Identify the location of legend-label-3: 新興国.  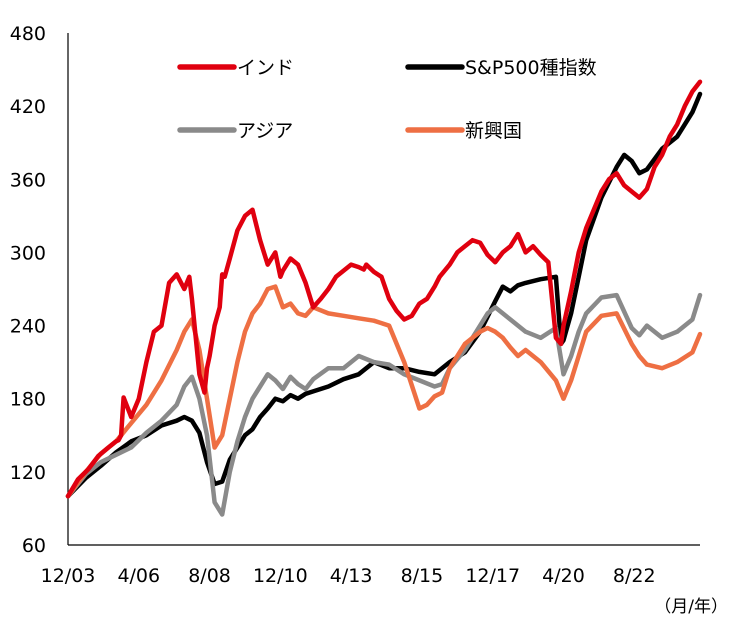
(493, 131).